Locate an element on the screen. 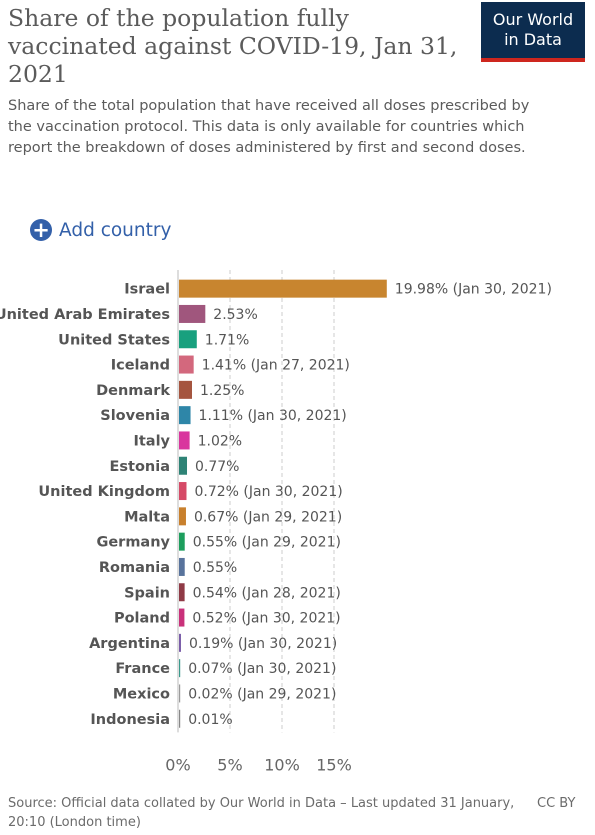 The width and height of the screenshot is (595, 835). category-label: Malta is located at coordinates (147, 517).